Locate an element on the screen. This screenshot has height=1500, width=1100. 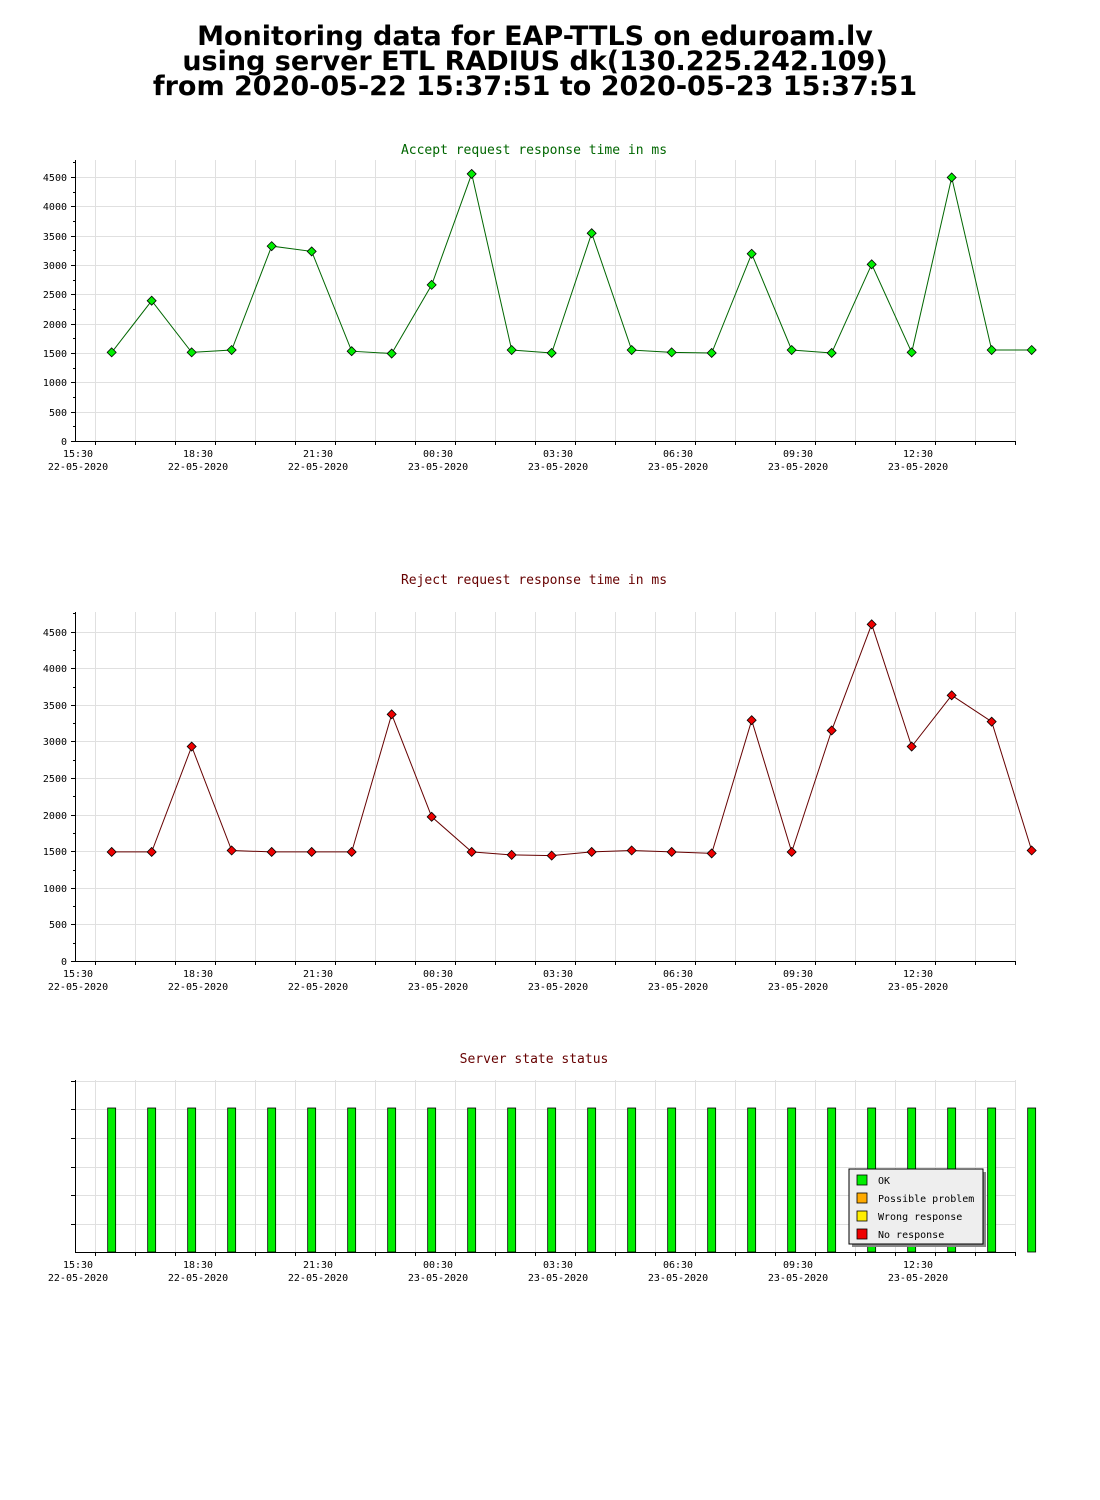
y-tick-label: 1500 is located at coordinates (55, 852).